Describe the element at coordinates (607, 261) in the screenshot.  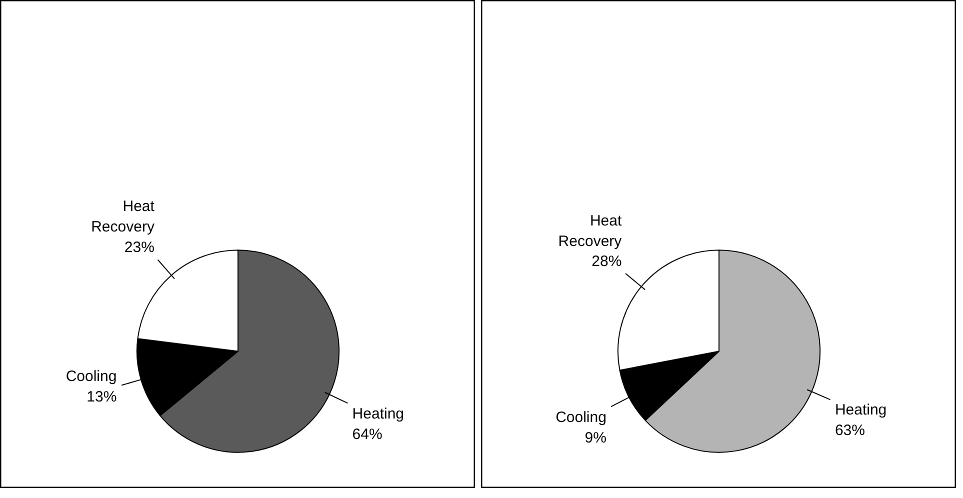
I see `data-label: 28%` at that location.